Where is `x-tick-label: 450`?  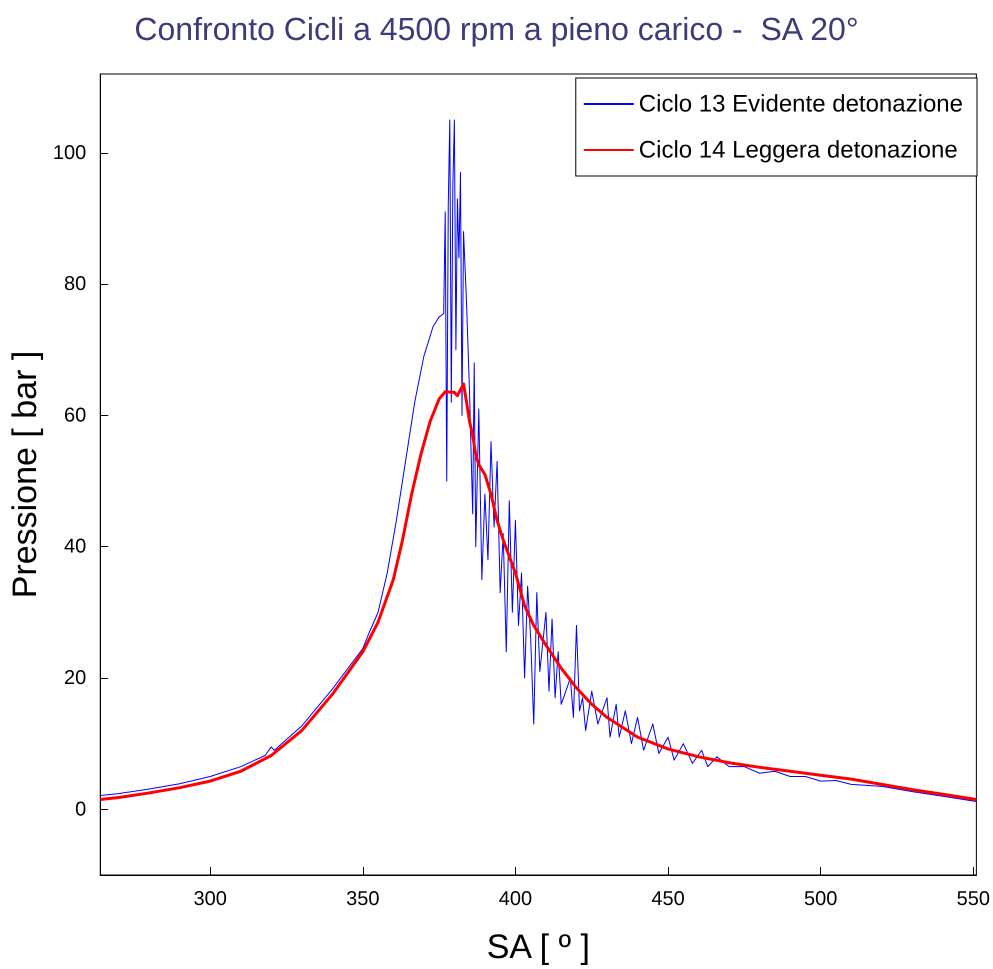 x-tick-label: 450 is located at coordinates (668, 899).